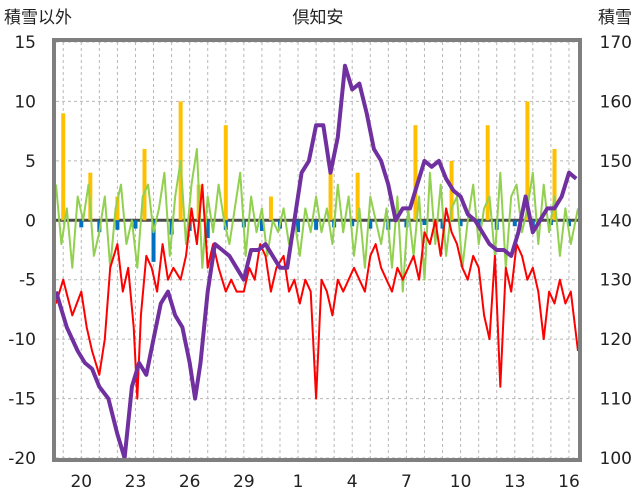  I want to click on chart-title: 倶知安, so click(318, 18).